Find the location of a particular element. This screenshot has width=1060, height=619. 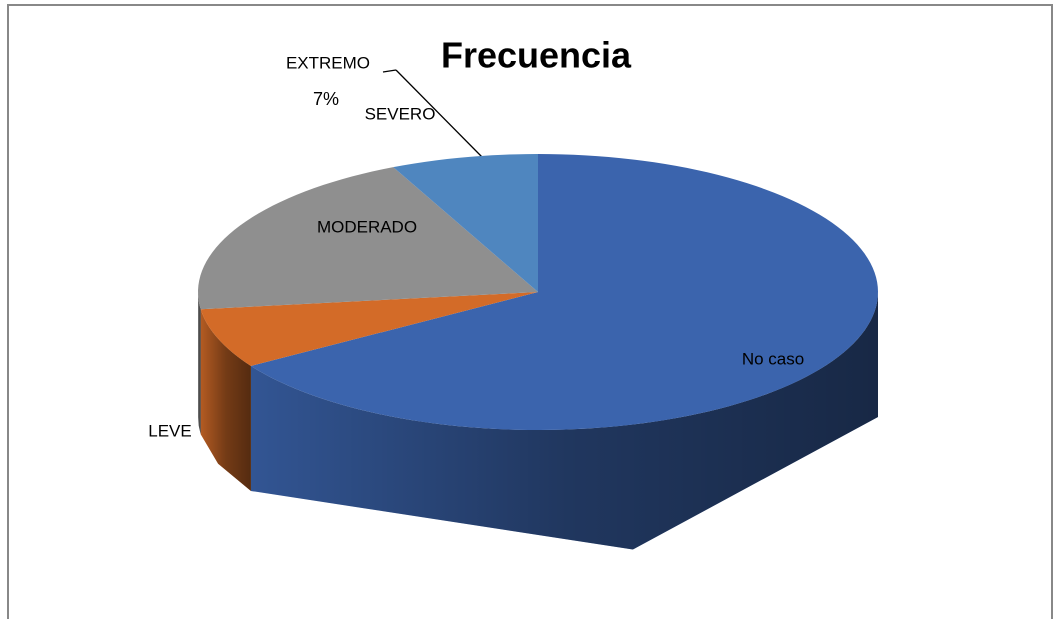

category-label: SEVERO is located at coordinates (400, 113).